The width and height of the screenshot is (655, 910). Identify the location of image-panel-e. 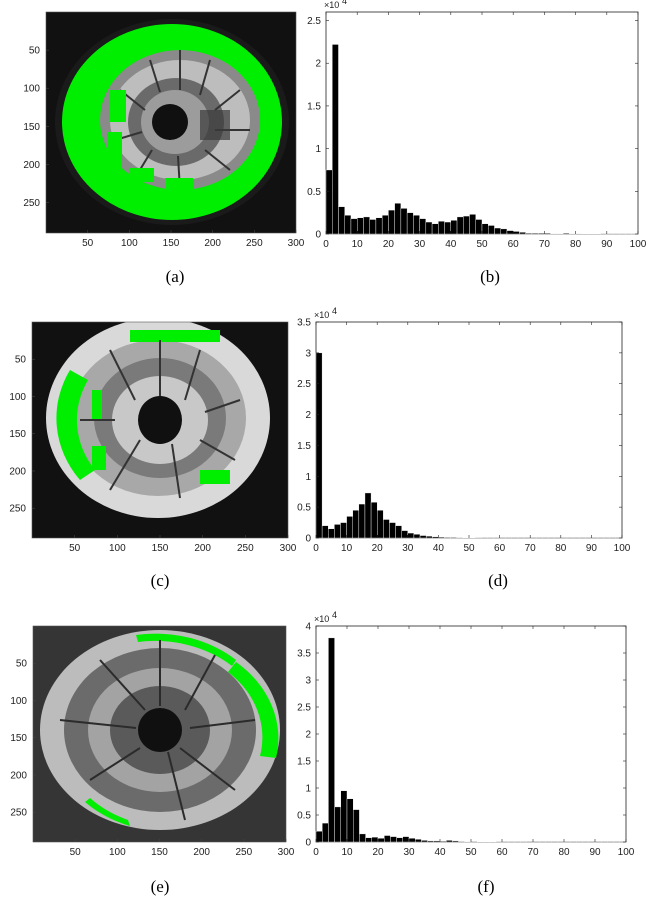
(159, 734).